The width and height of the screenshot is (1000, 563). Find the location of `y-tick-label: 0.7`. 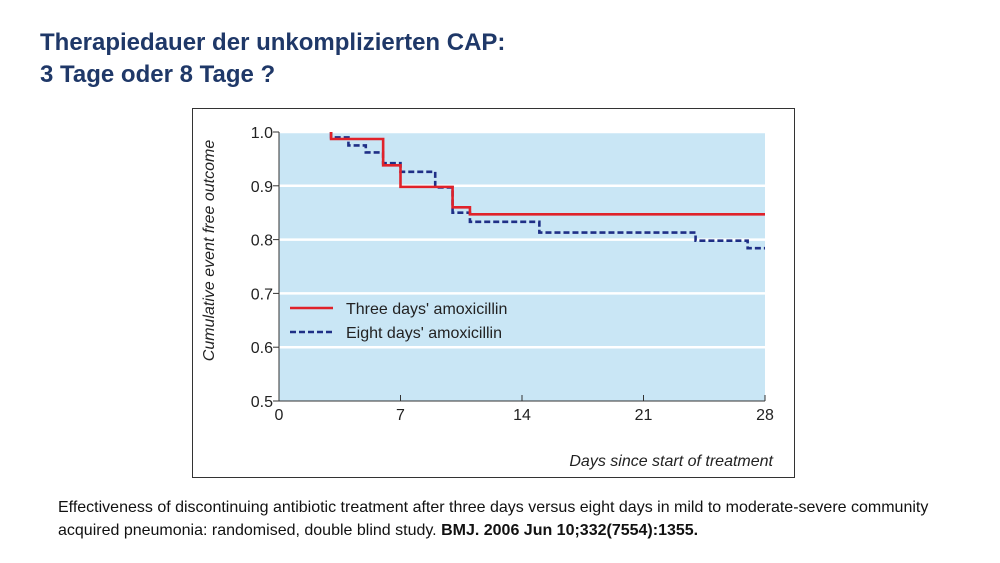

y-tick-label: 0.7 is located at coordinates (262, 294).